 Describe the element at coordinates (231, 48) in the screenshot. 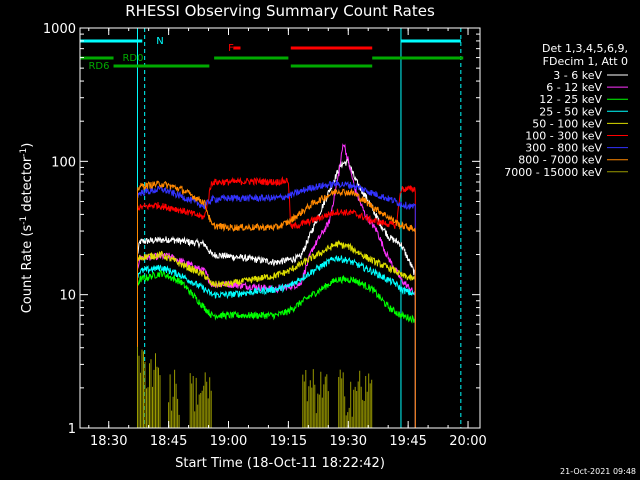

I see `flag-label-f: F` at that location.